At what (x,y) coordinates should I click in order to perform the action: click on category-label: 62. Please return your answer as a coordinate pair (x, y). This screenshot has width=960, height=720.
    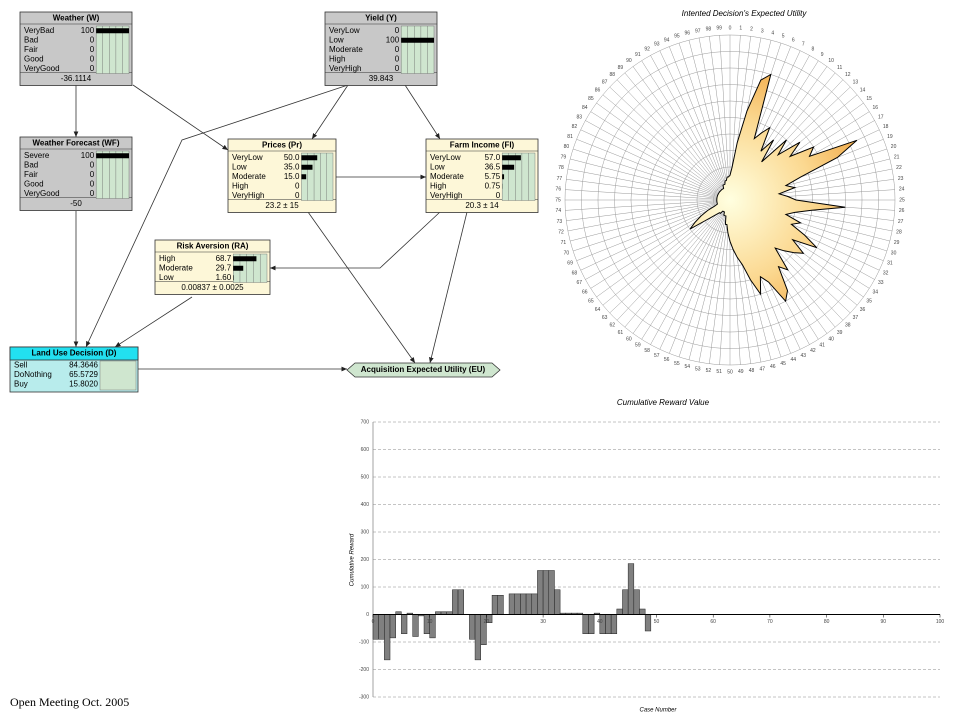
    Looking at the image, I should click on (612, 326).